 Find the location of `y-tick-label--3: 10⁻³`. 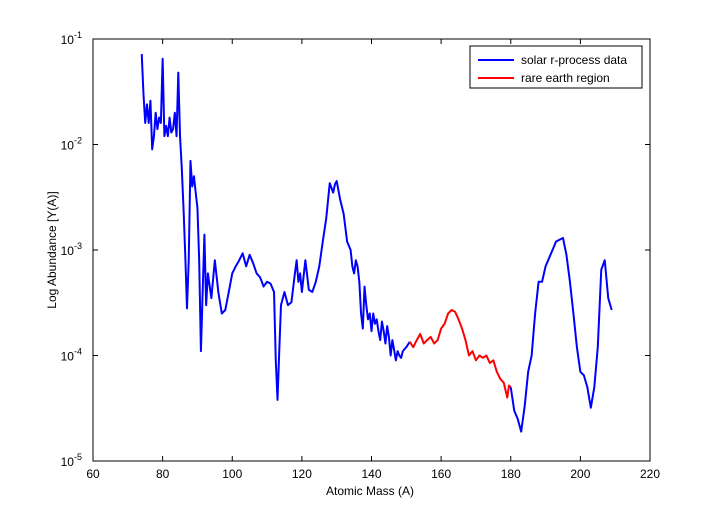

y-tick-label--3: 10⁻³ is located at coordinates (71, 249).